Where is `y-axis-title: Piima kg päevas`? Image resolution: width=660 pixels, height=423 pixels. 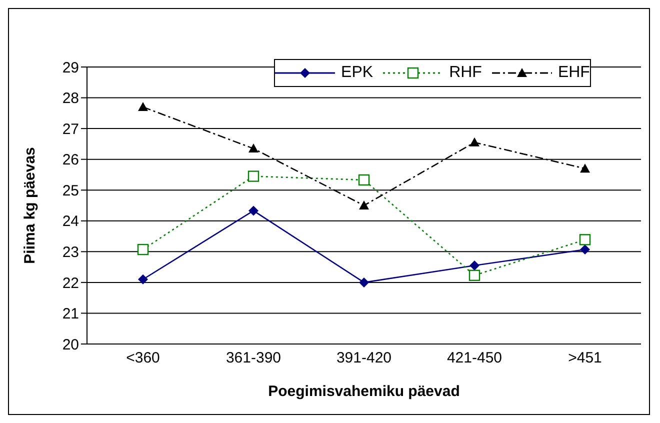
y-axis-title: Piima kg päevas is located at coordinates (29, 205).